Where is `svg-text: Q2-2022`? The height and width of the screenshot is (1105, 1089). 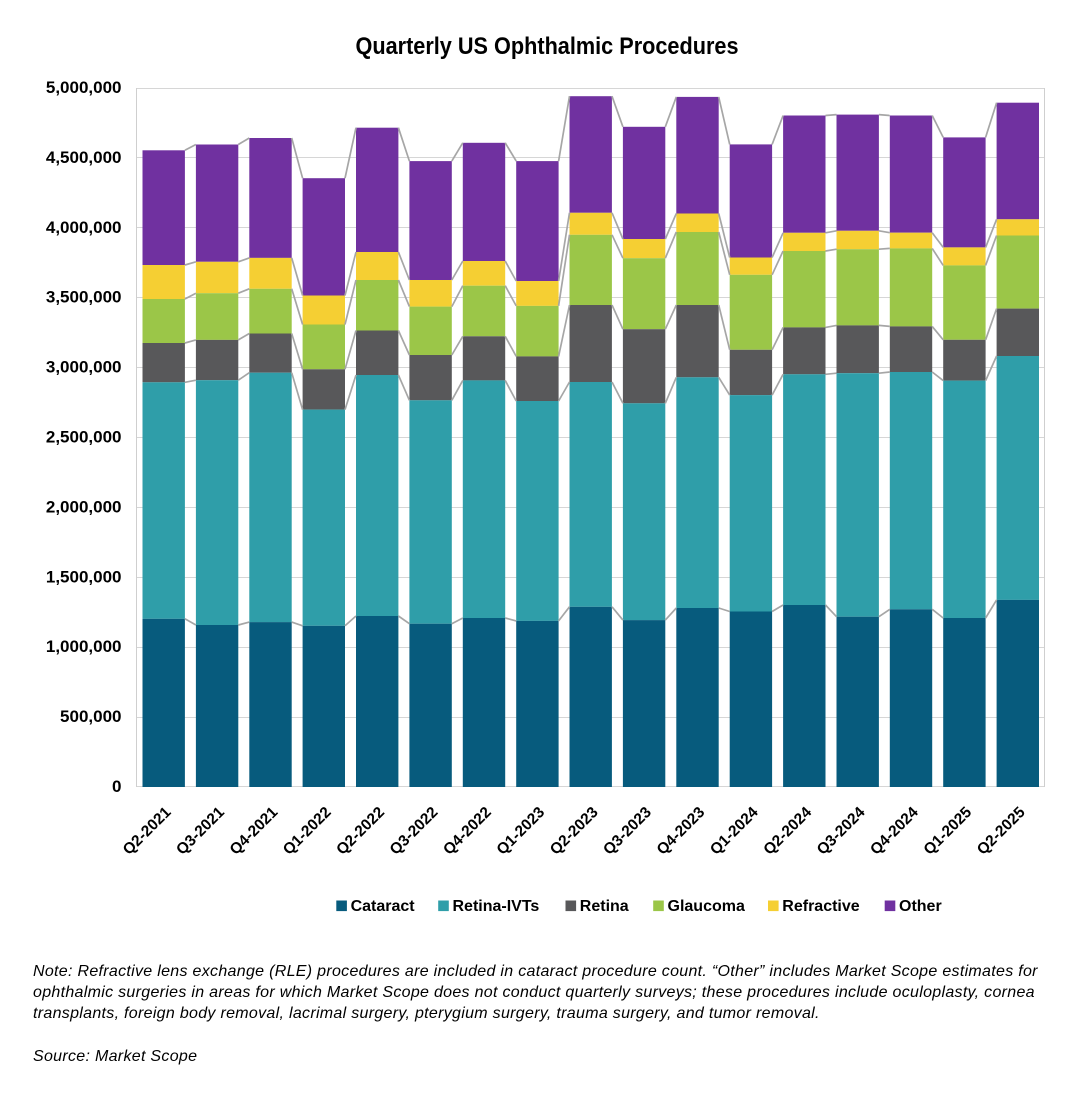
svg-text: Q2-2022 is located at coordinates (360, 831).